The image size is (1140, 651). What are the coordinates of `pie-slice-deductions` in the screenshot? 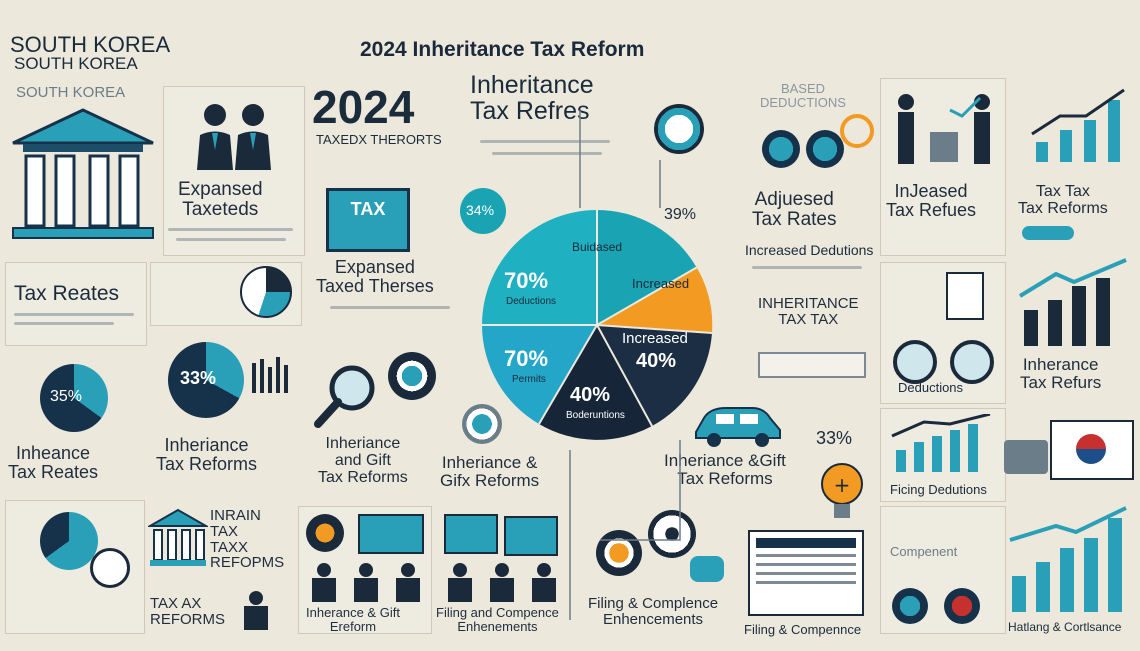 It's located at (539, 267).